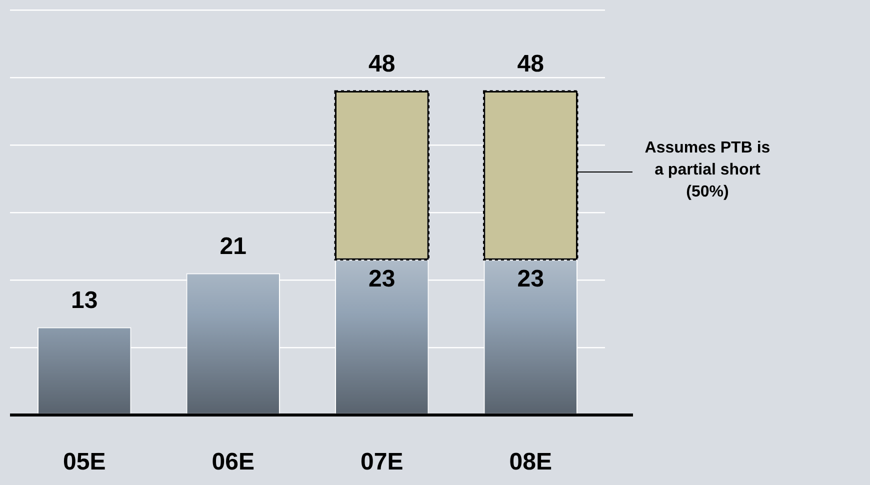 The image size is (870, 485). I want to click on x-tick-label: 05E, so click(84, 462).